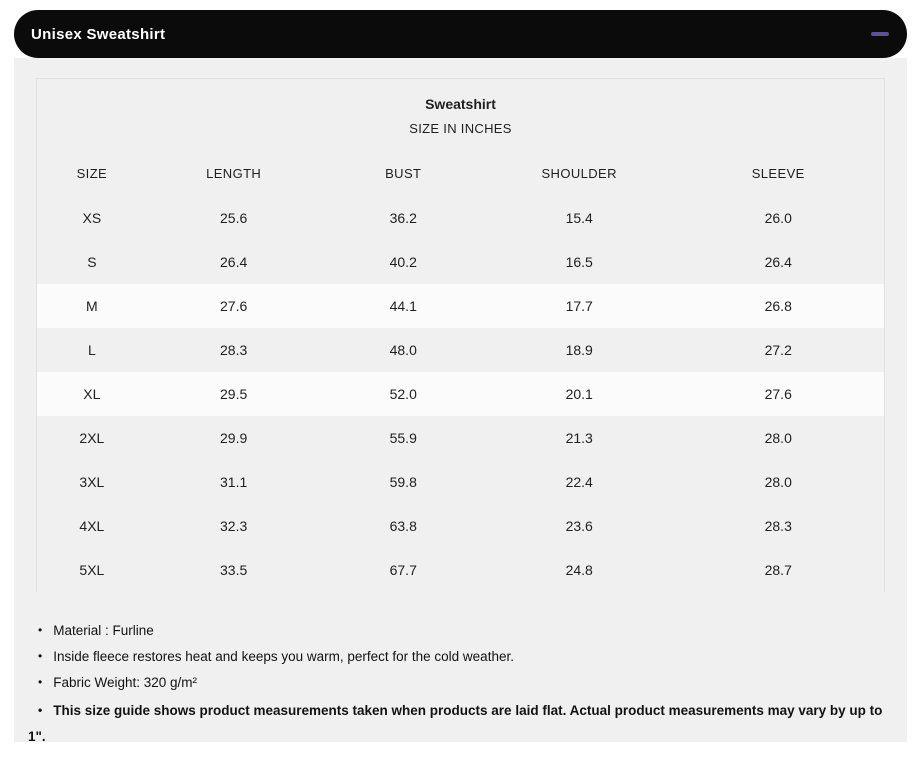 Image resolution: width=921 pixels, height=759 pixels. Describe the element at coordinates (460, 128) in the screenshot. I see `chart-subtitle: SIZE IN INCHES` at that location.